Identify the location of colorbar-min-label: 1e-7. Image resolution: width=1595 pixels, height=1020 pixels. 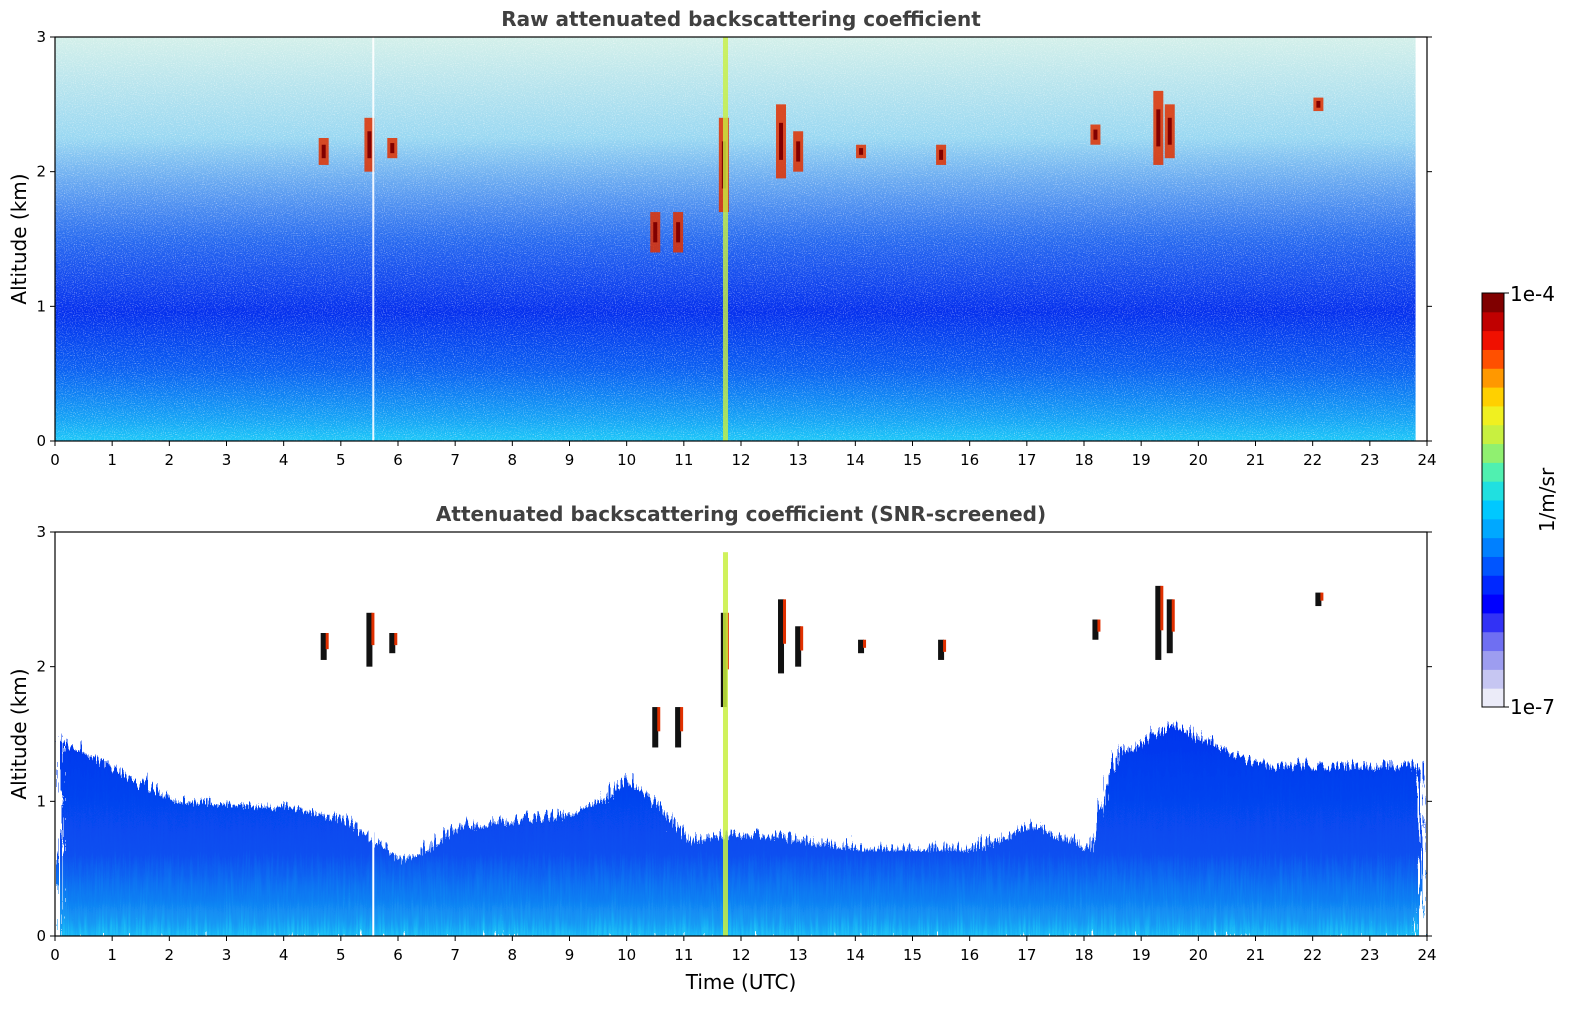
(1532, 707).